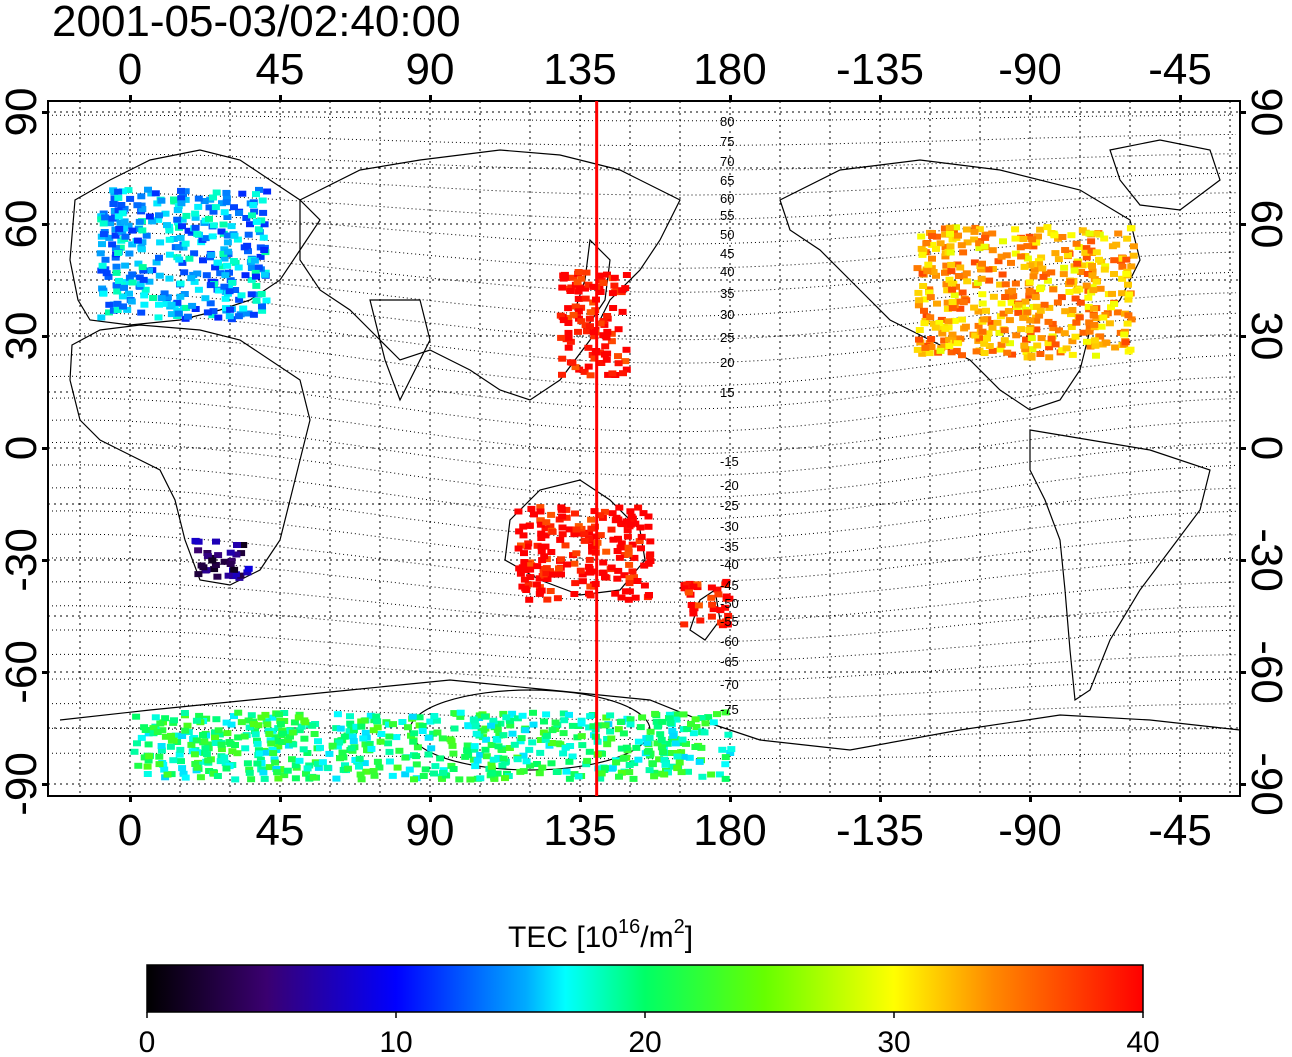 Image resolution: width=1292 pixels, height=1057 pixels. I want to click on bottom-tick, so click(1180, 799).